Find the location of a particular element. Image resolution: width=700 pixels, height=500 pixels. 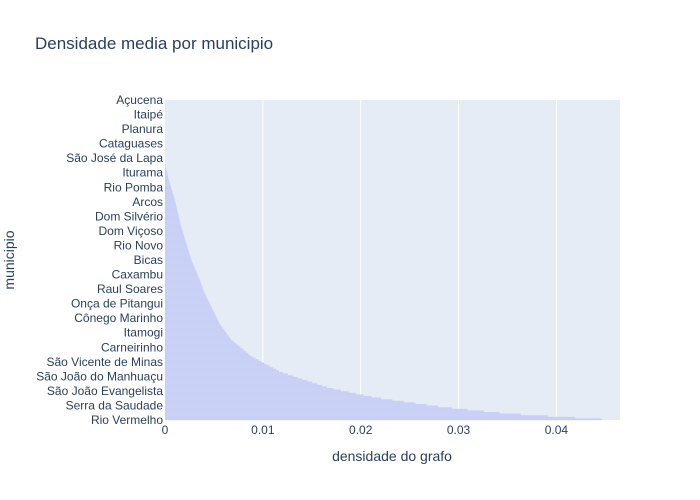

y-tick-label: Arcos is located at coordinates (147, 202).